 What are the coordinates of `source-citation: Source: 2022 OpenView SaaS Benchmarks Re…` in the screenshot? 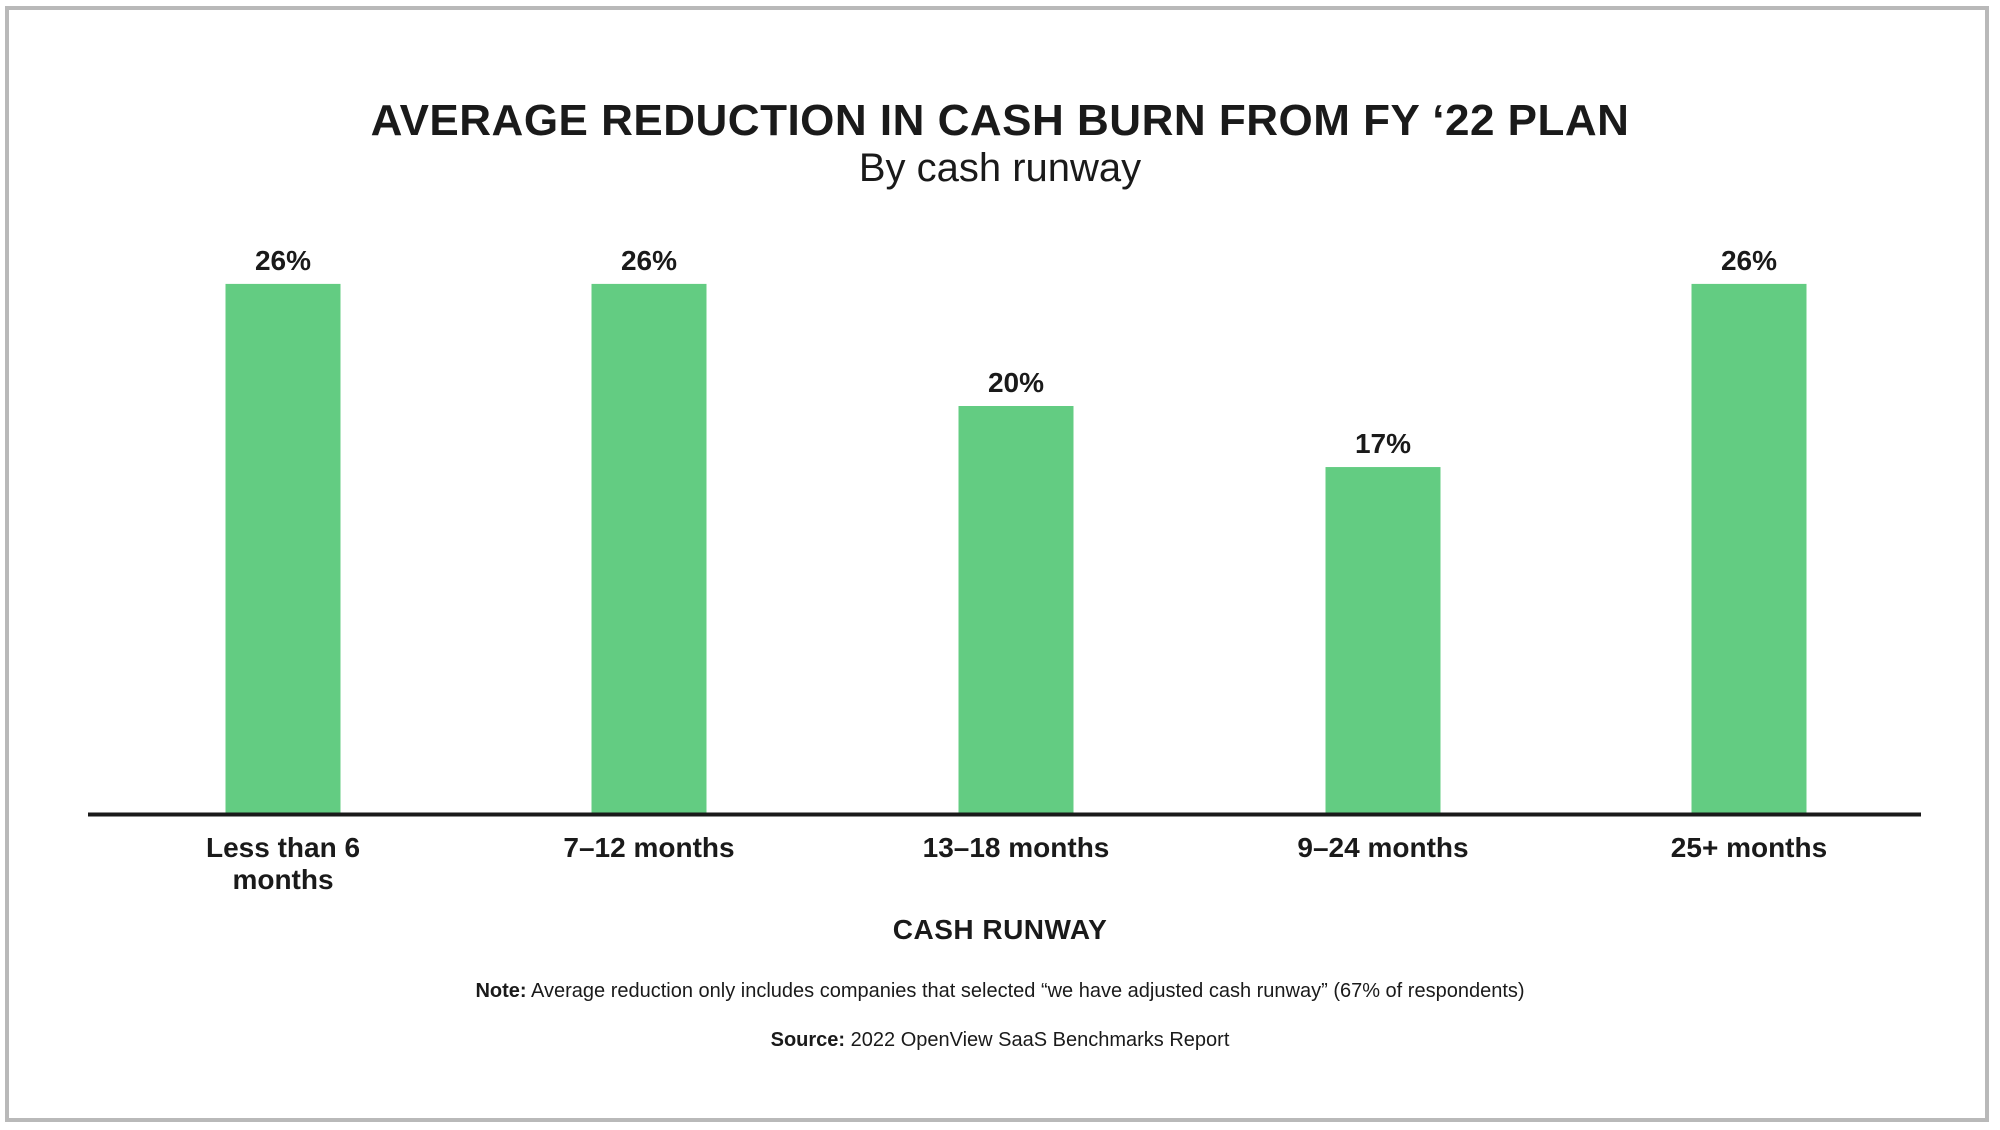 It's located at (1000, 1040).